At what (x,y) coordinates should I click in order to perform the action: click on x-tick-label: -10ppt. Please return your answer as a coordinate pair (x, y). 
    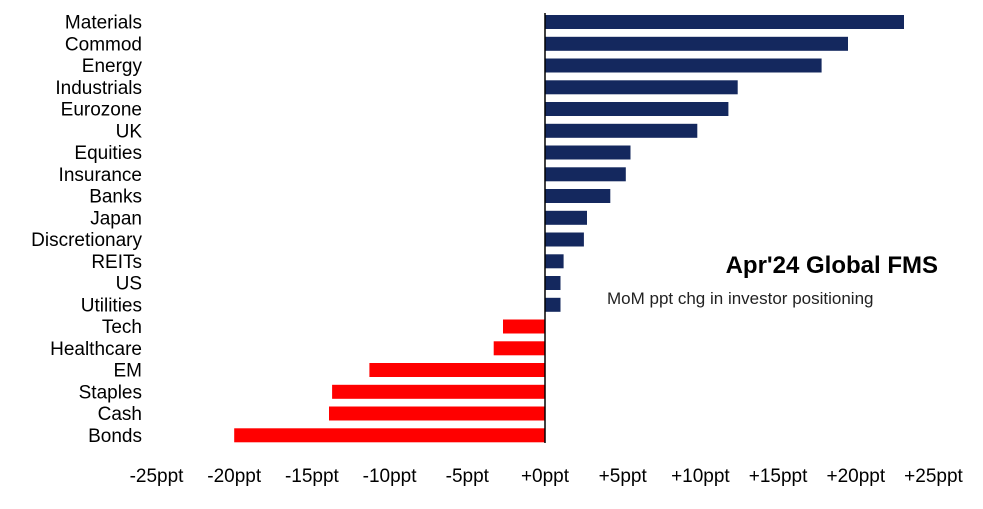
    Looking at the image, I should click on (390, 476).